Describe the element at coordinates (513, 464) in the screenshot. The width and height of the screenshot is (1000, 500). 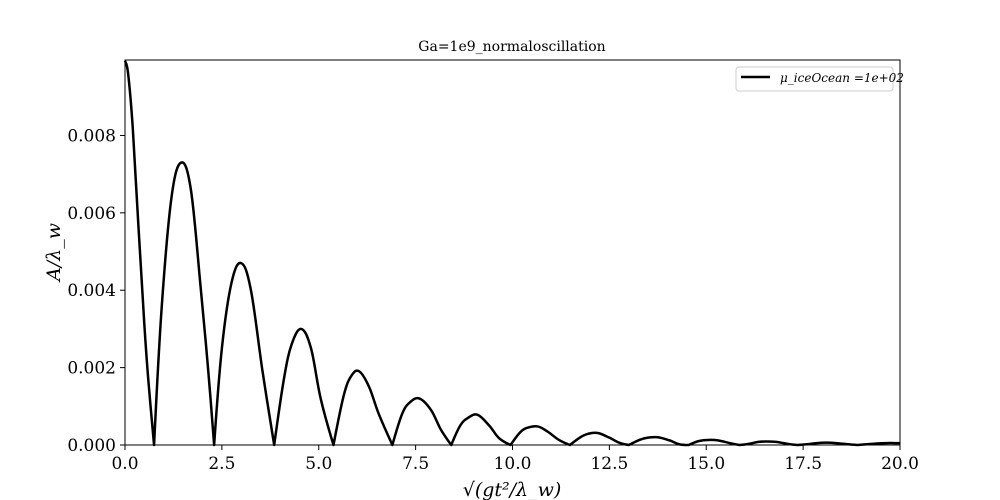
I see `x-tick-label: 10.0` at that location.